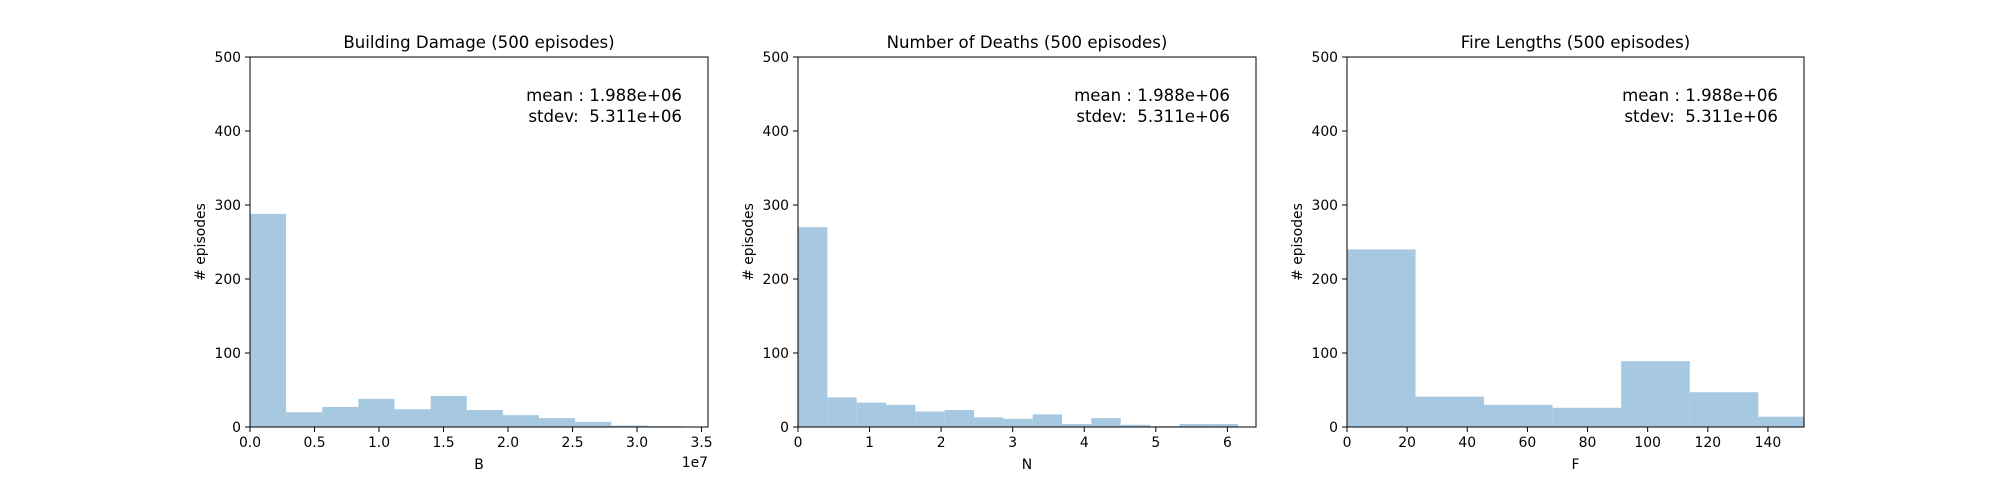 This screenshot has width=2000, height=480. Describe the element at coordinates (1407, 443) in the screenshot. I see `x-tick-label: 20` at that location.